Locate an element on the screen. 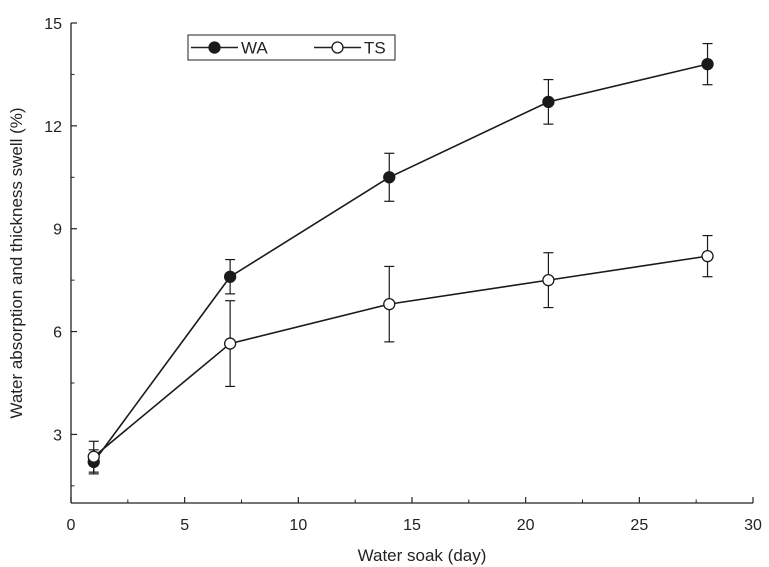  y-tick-label: 3 is located at coordinates (57, 435).